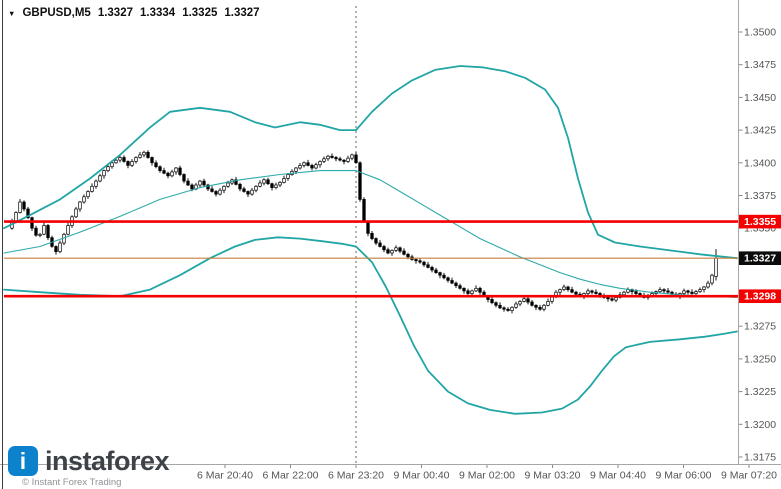 The image size is (781, 489). I want to click on instaforex-watermark: i instaforex © Instant Forex Trading, so click(89, 466).